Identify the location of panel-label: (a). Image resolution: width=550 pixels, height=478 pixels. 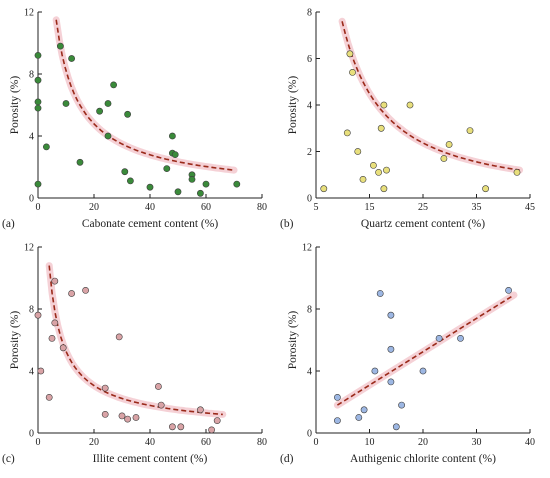
(8, 224).